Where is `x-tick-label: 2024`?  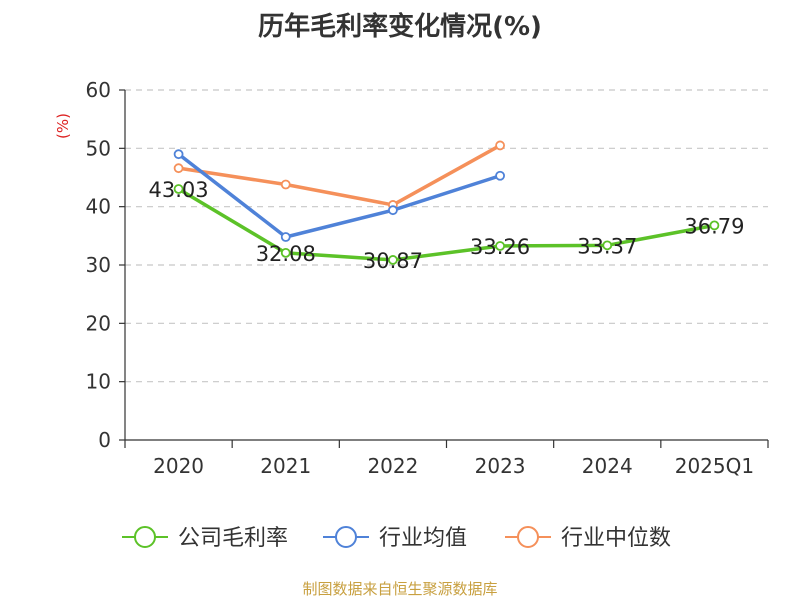 x-tick-label: 2024 is located at coordinates (607, 466).